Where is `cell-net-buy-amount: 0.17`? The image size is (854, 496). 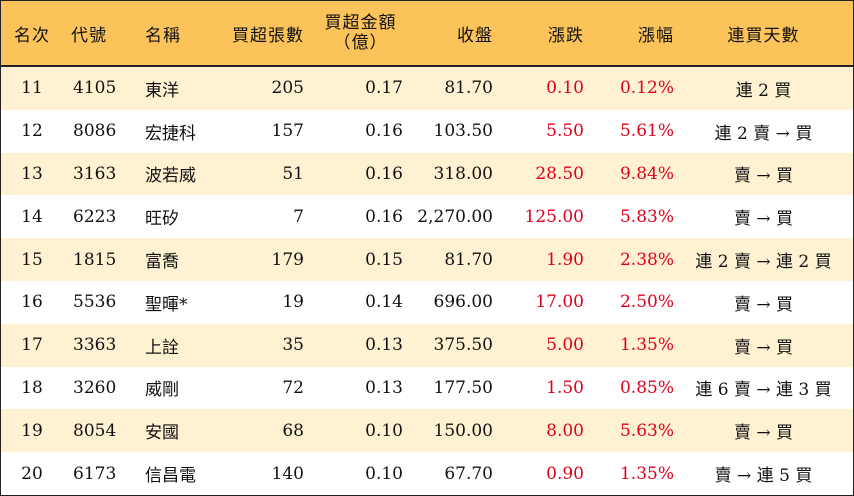 cell-net-buy-amount: 0.17 is located at coordinates (384, 88).